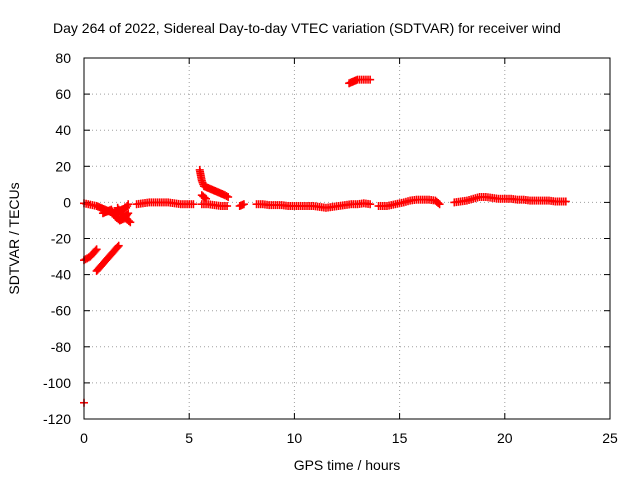 This screenshot has height=480, width=640. What do you see at coordinates (610, 438) in the screenshot?
I see `x-tick-label: 25` at bounding box center [610, 438].